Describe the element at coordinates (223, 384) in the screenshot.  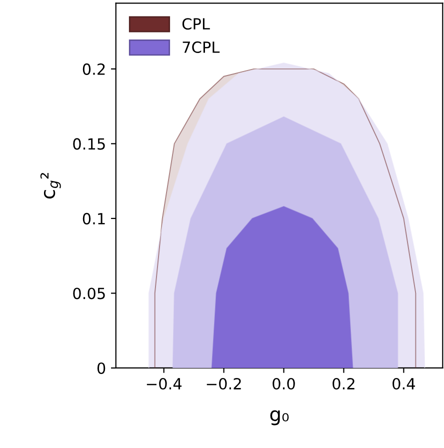
I see `x-tick-label: −0.2` at that location.